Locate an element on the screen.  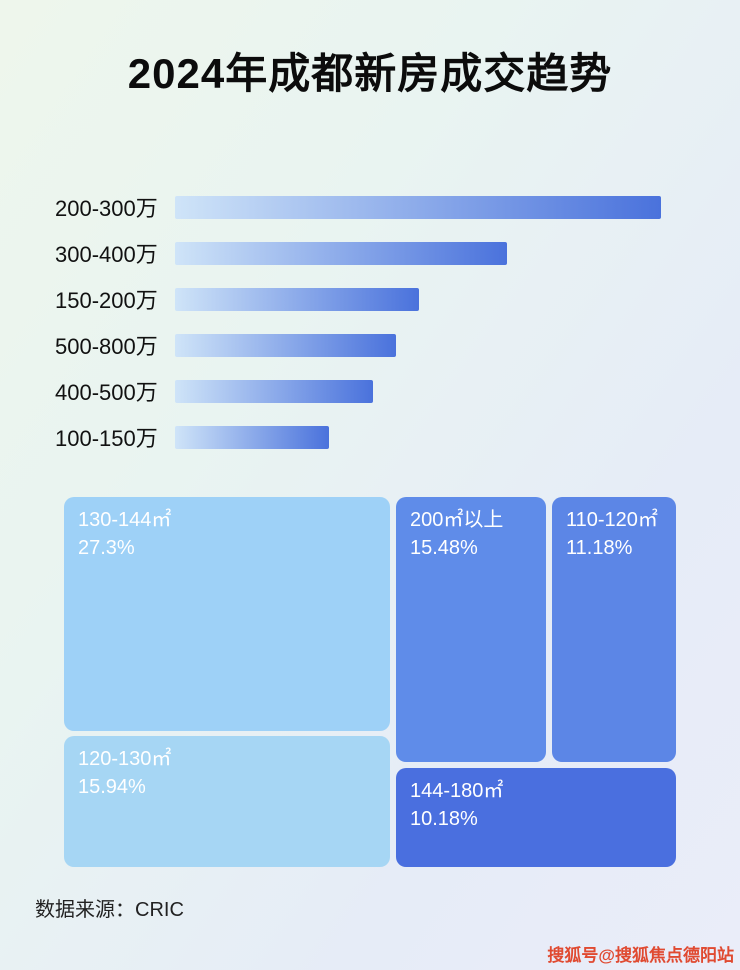
bar-category-label: 100-150万 is located at coordinates (106, 438).